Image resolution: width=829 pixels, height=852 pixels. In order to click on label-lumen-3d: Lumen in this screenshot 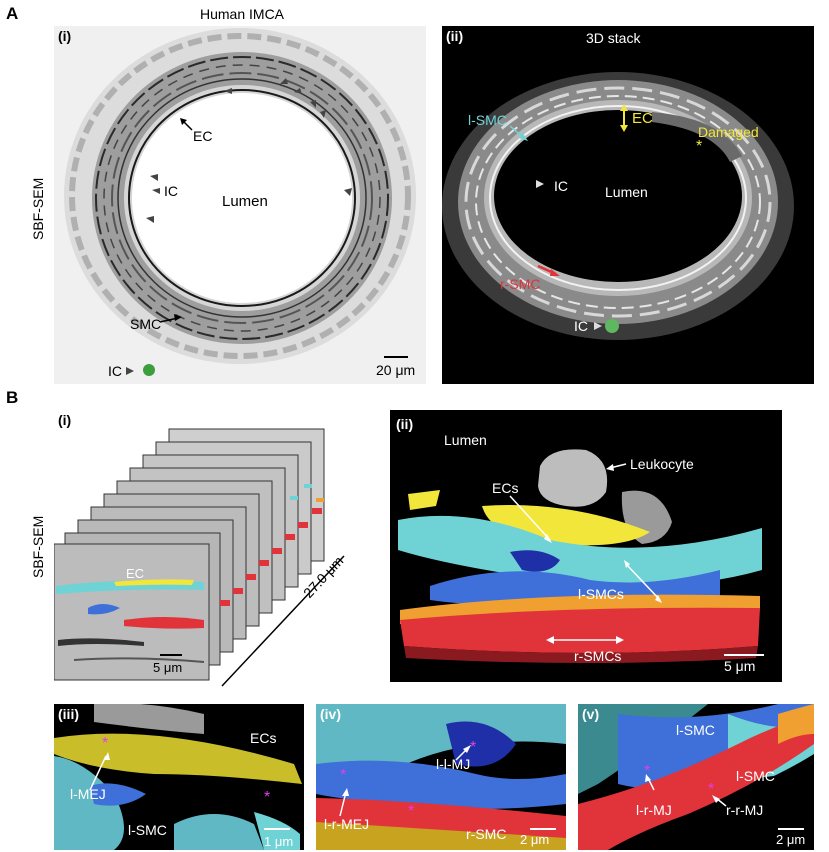, I will do `click(626, 192)`.